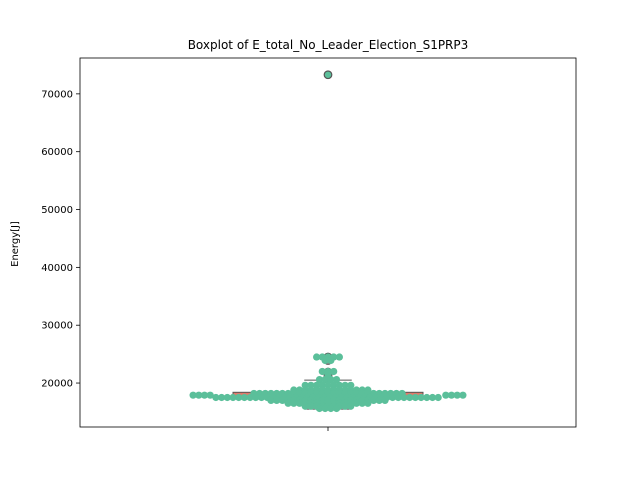 This screenshot has width=640, height=480. Describe the element at coordinates (57, 384) in the screenshot. I see `y-tick-label: 20000` at that location.